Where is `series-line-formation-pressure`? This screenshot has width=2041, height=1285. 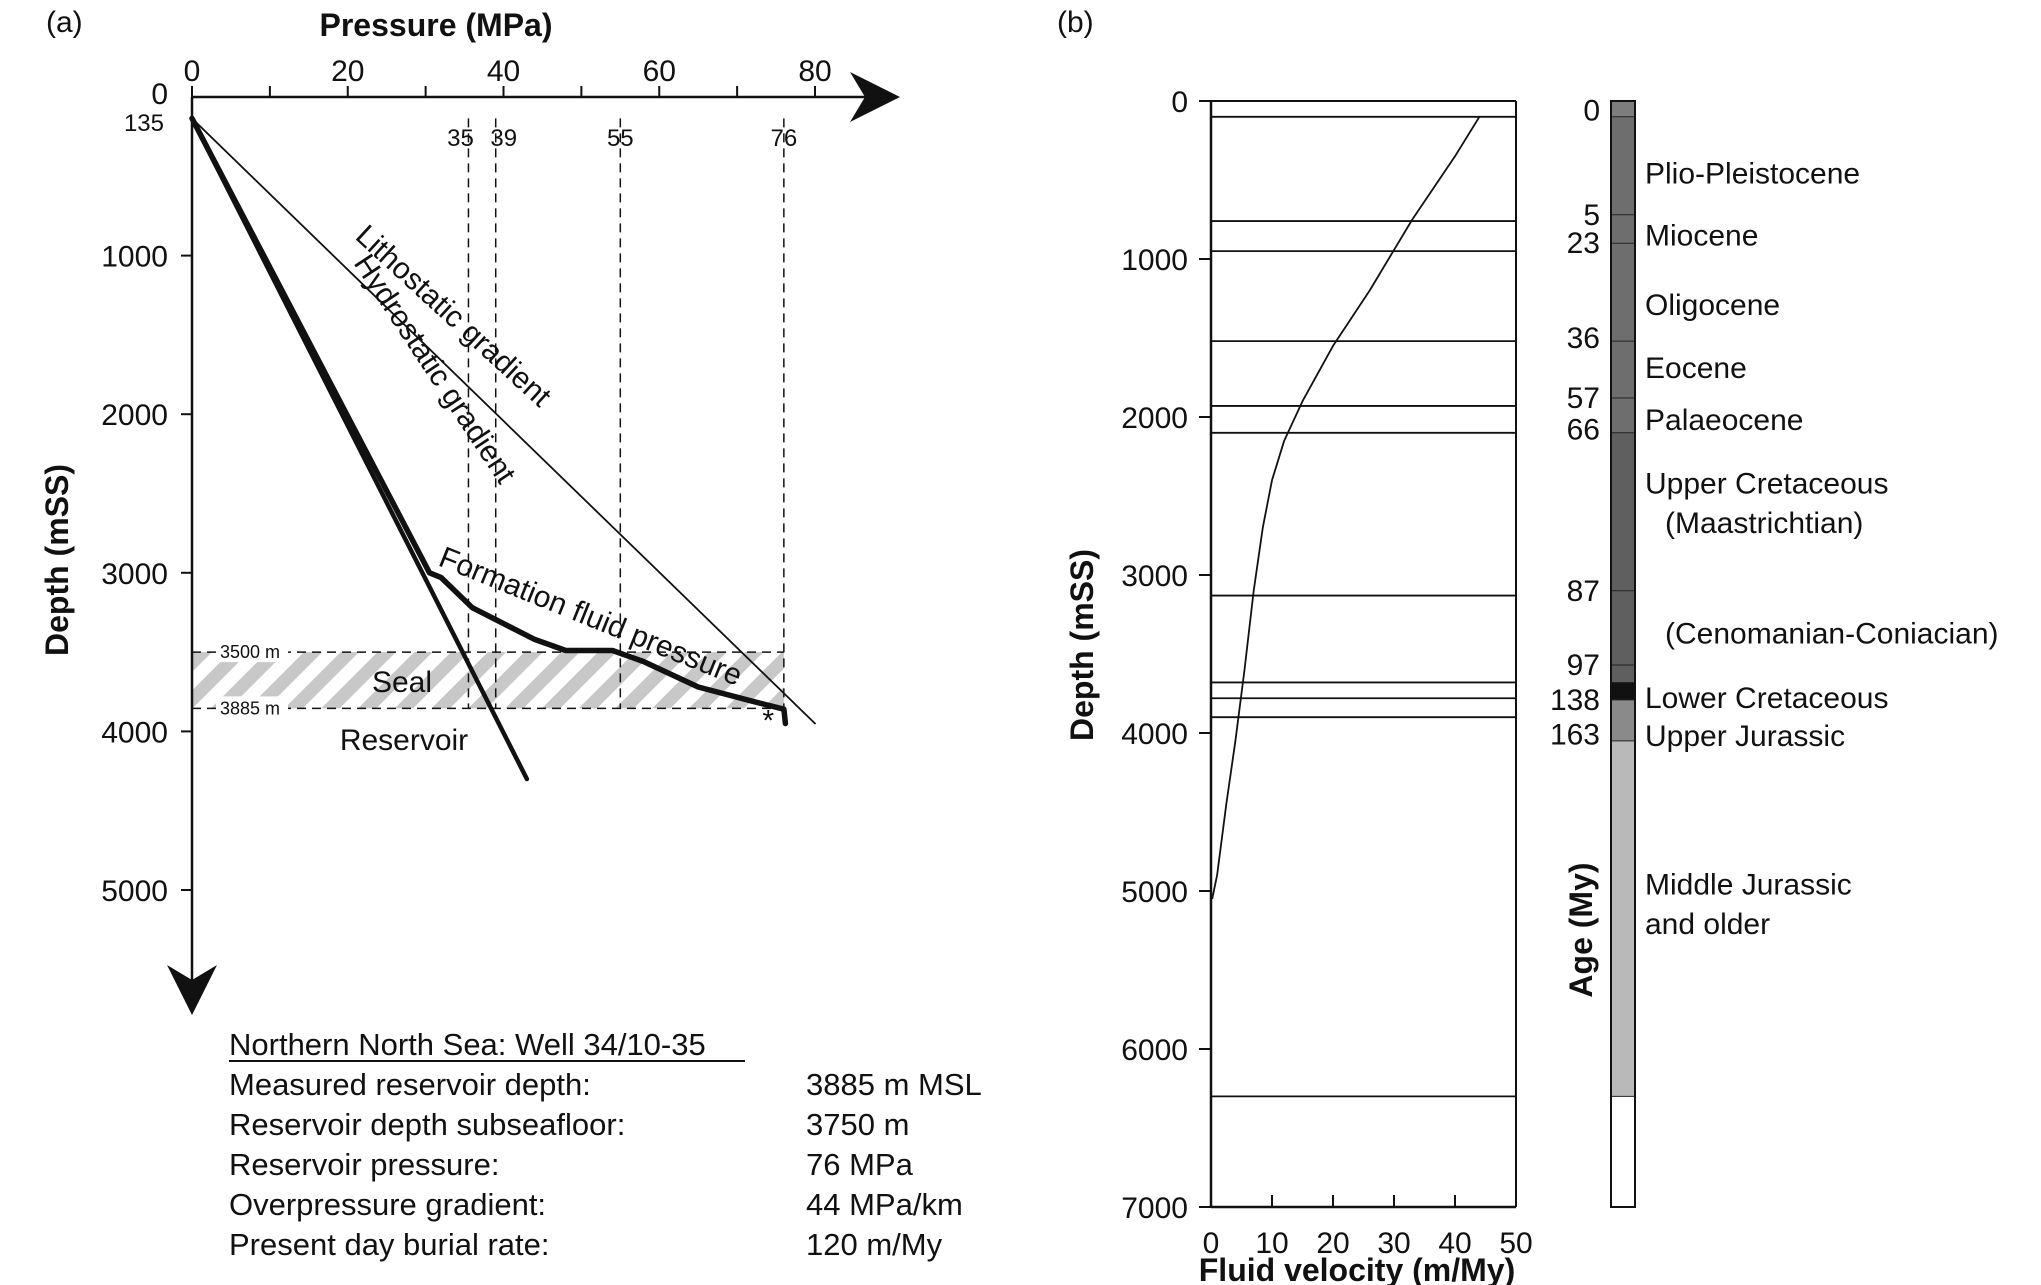
series-line-formation-pressure is located at coordinates (489, 421).